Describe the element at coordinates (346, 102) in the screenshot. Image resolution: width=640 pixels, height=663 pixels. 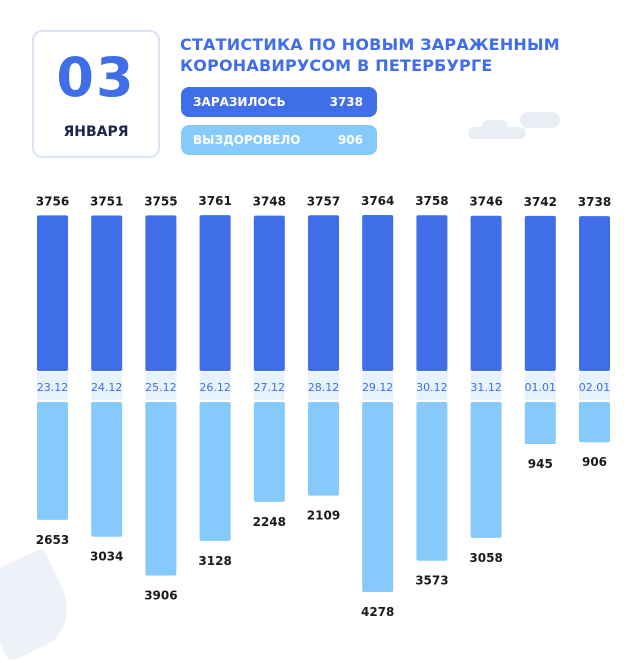
I see `legend-infected-value: 3738` at that location.